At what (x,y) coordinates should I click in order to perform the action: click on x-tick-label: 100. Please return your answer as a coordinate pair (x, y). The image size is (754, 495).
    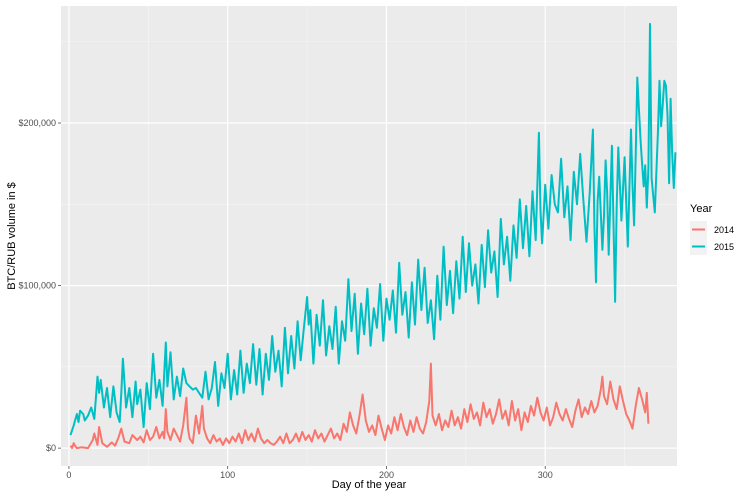
    Looking at the image, I should click on (227, 475).